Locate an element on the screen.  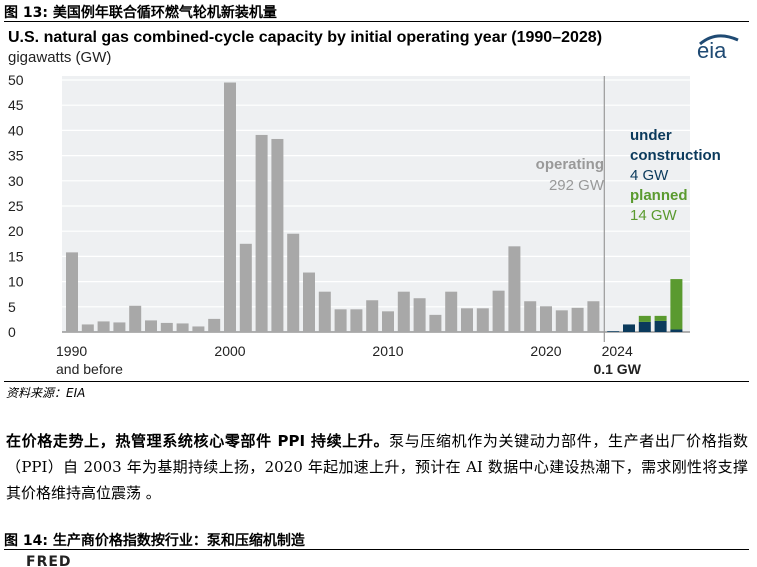
bar-operating-2018 is located at coordinates (514, 289).